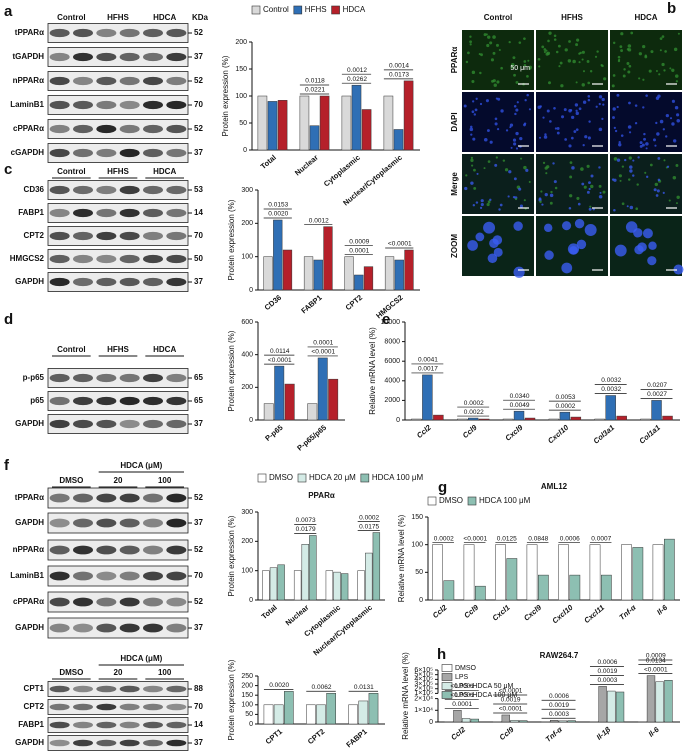  Describe the element at coordinates (29, 281) in the screenshot. I see `blot-label: GAPDH` at that location.